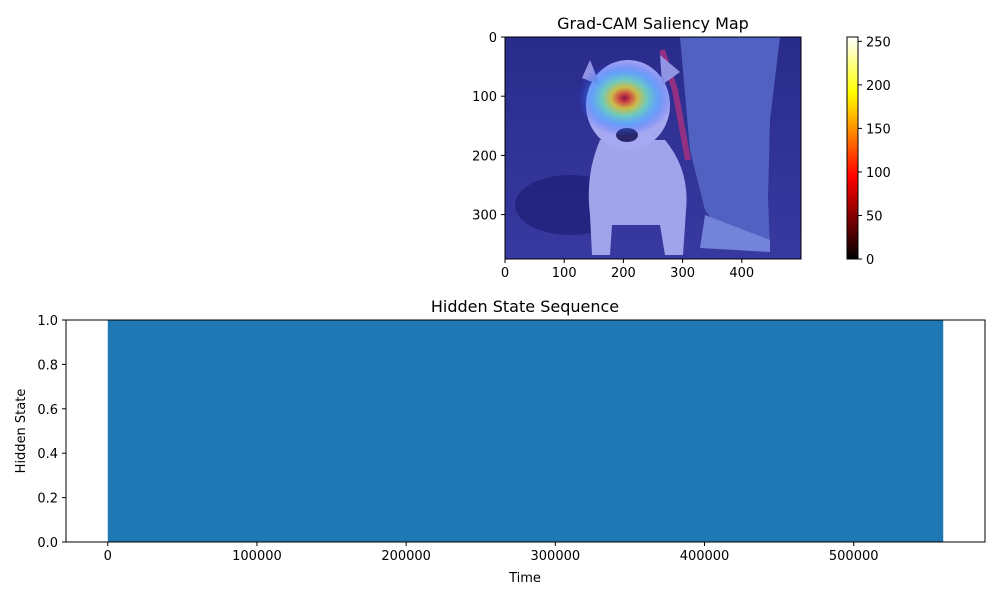 This screenshot has height=600, width=1000. What do you see at coordinates (870, 260) in the screenshot?
I see `colorbar-tick-label: 0` at bounding box center [870, 260].